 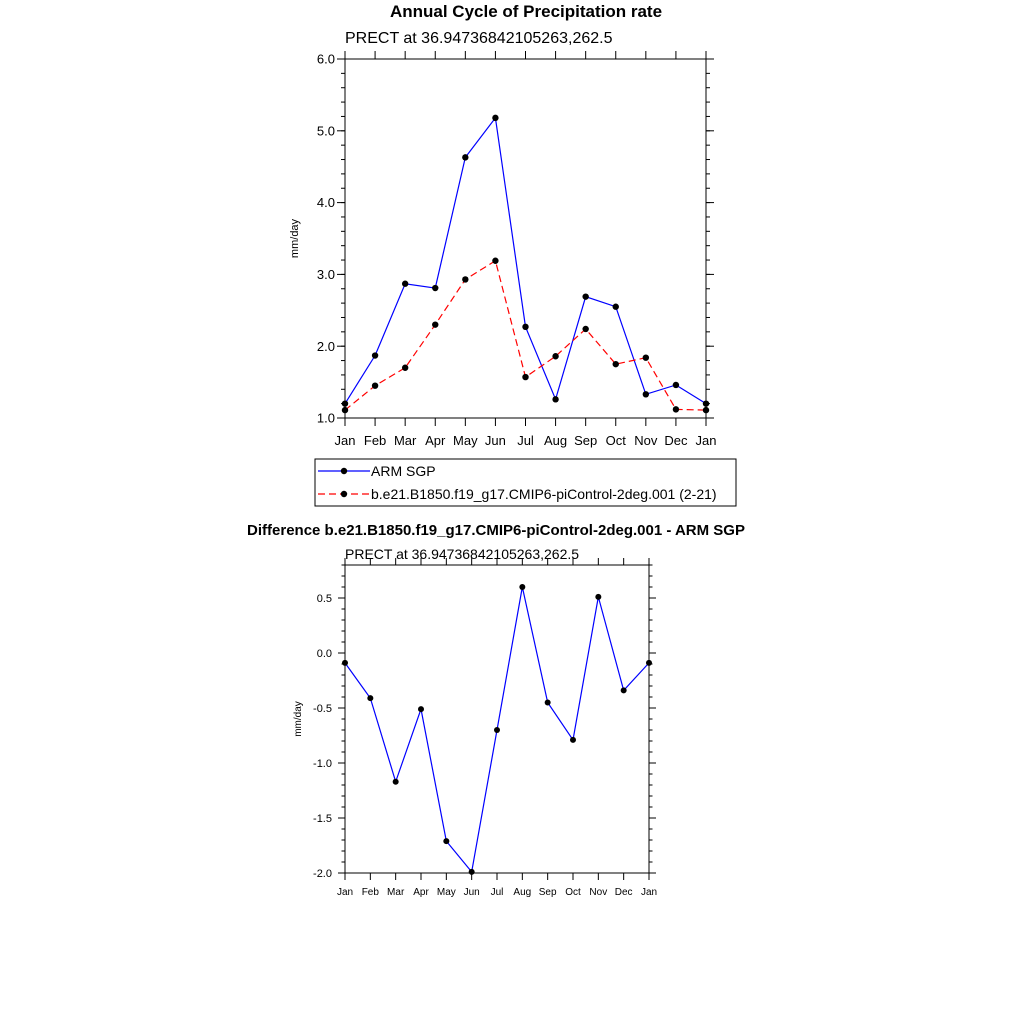 What do you see at coordinates (322, 874) in the screenshot?
I see `y-tick-label: -2.0` at bounding box center [322, 874].